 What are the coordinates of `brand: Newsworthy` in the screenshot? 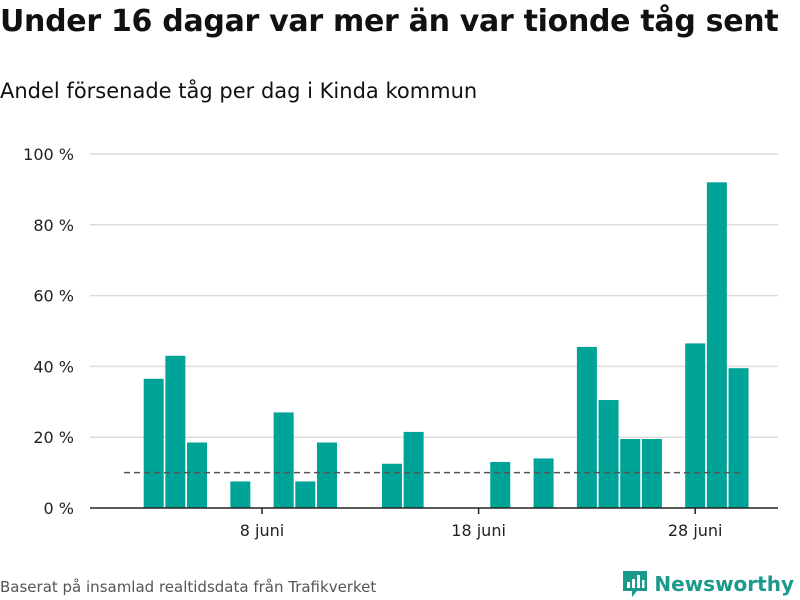 It's located at (708, 584).